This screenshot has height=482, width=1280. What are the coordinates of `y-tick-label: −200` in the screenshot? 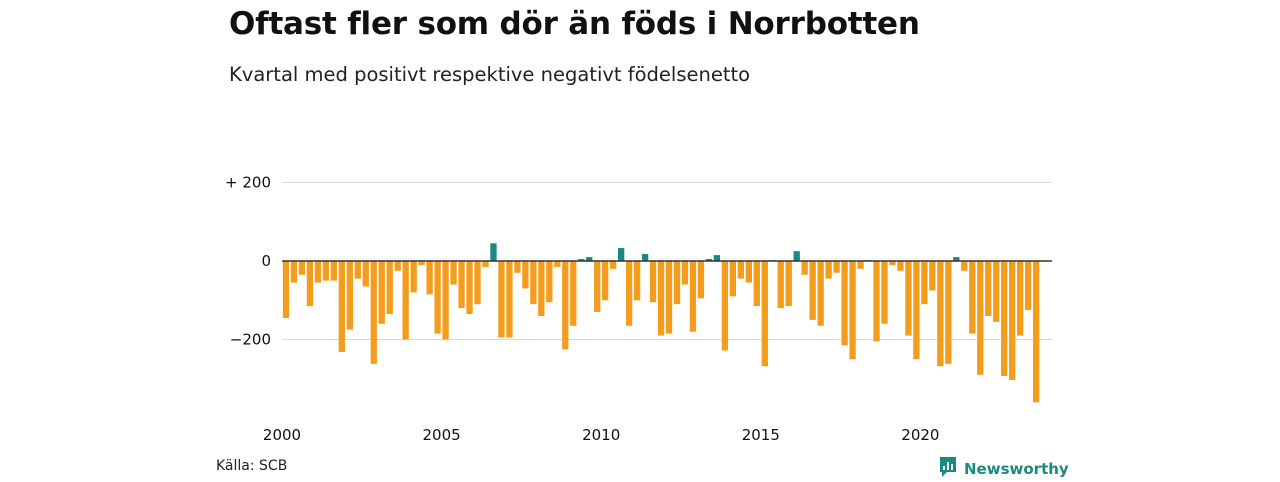 It's located at (250, 340).